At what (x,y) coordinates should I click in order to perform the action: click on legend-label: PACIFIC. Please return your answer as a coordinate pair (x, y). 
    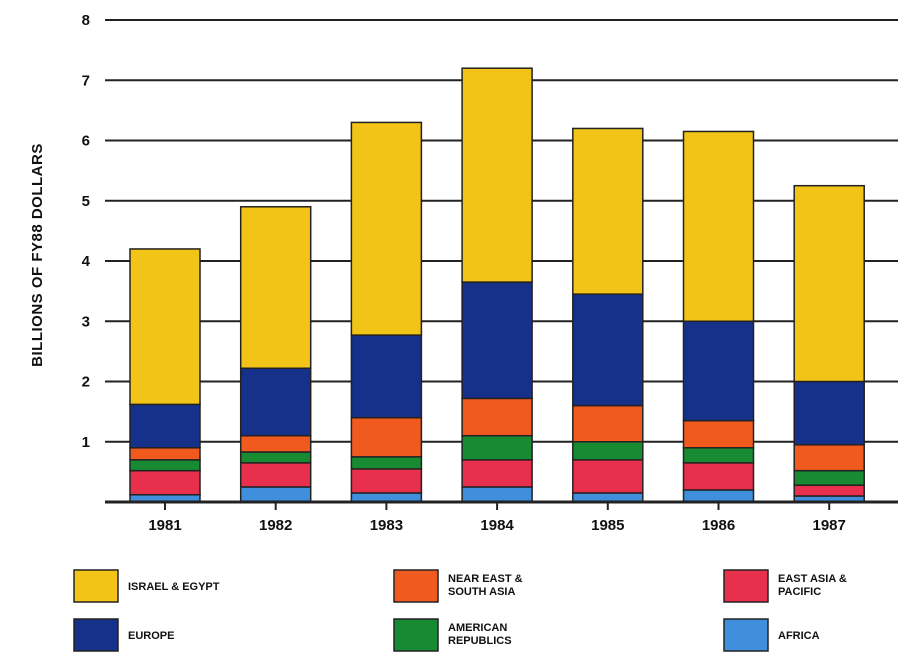
    Looking at the image, I should click on (799, 592).